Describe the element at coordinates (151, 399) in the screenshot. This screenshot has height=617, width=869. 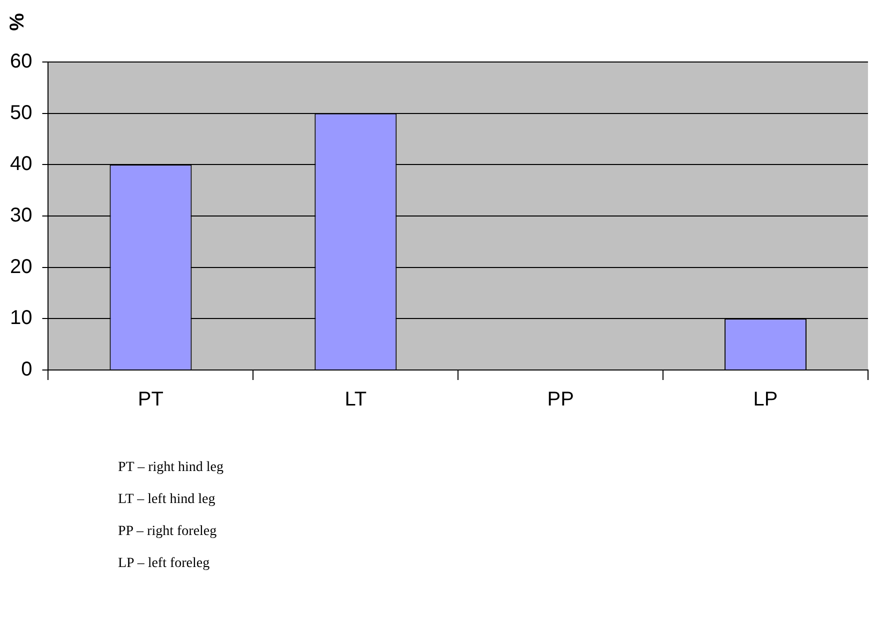
I see `x-tick-label: PT` at that location.